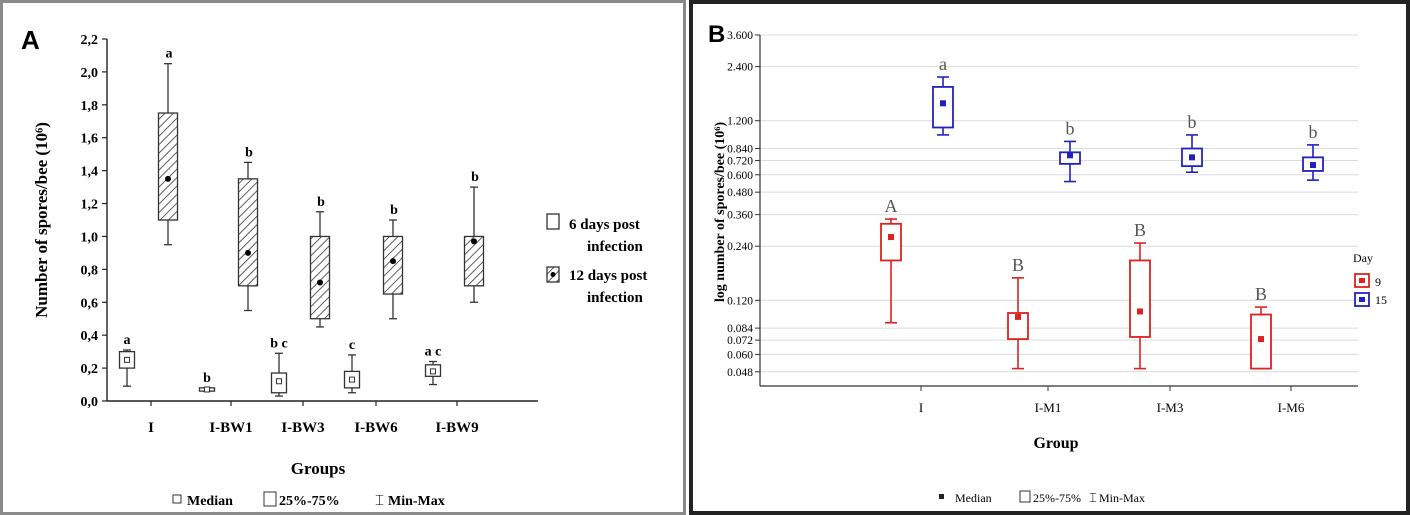 Image resolution: width=1410 pixels, height=515 pixels. I want to click on x-tick-label: I-BW6, so click(376, 428).